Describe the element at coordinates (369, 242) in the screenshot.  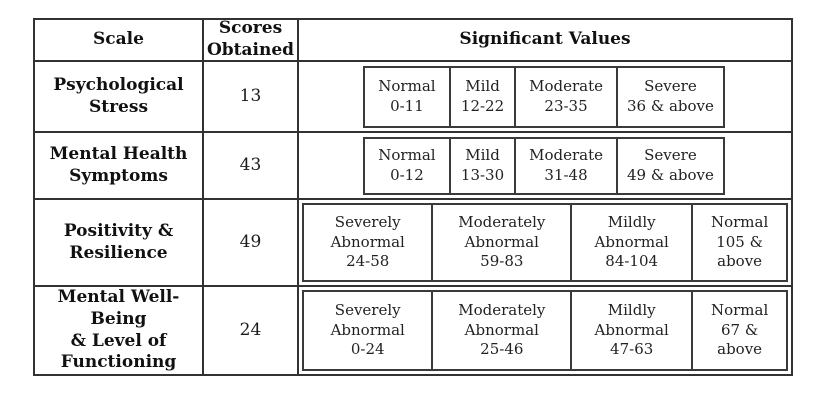
I see `band-cell-severely-abnormal: Severely Abnormal 24-58` at that location.